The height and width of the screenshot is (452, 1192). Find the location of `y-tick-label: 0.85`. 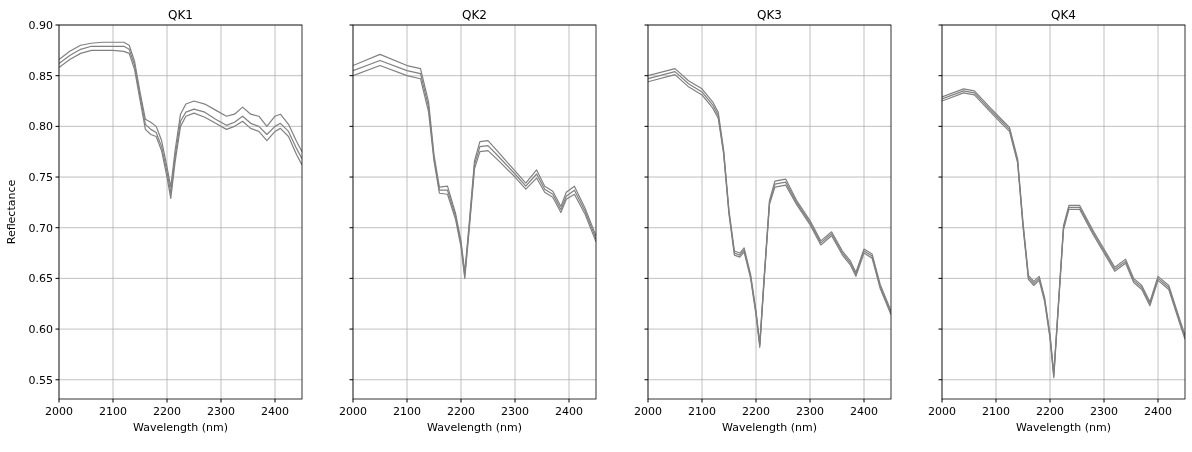

y-tick-label: 0.85 is located at coordinates (40, 76).